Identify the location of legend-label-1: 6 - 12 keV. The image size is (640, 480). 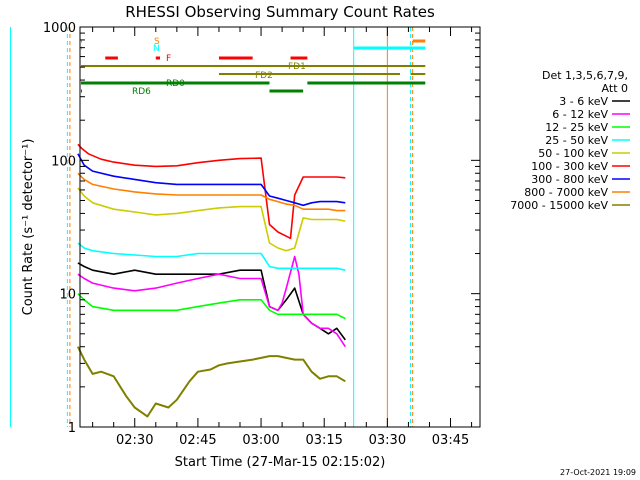
(580, 114).